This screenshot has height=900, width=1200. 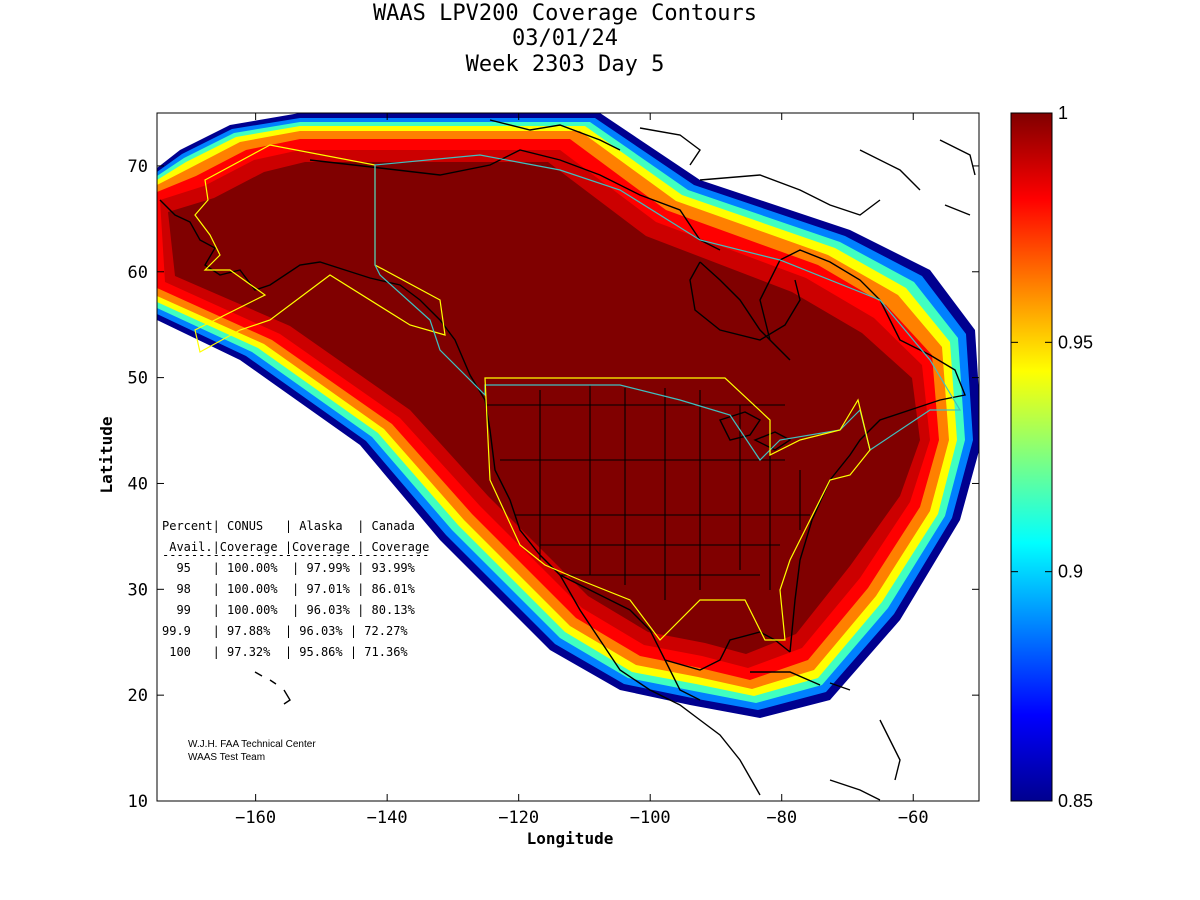 I want to click on conus-state-grid, so click(x=647, y=492).